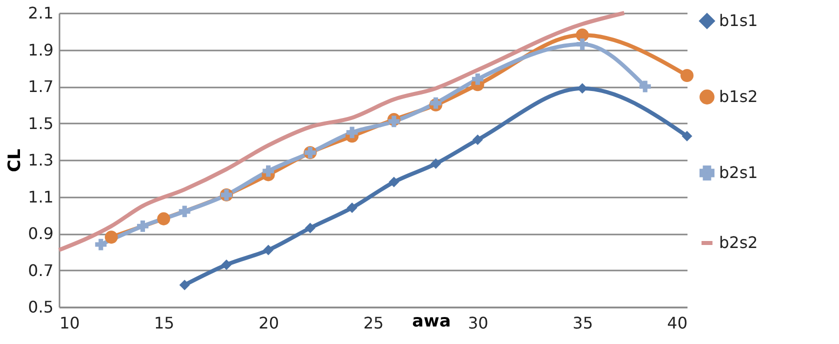  I want to click on y-tick-label: 2.1, so click(41, 13).